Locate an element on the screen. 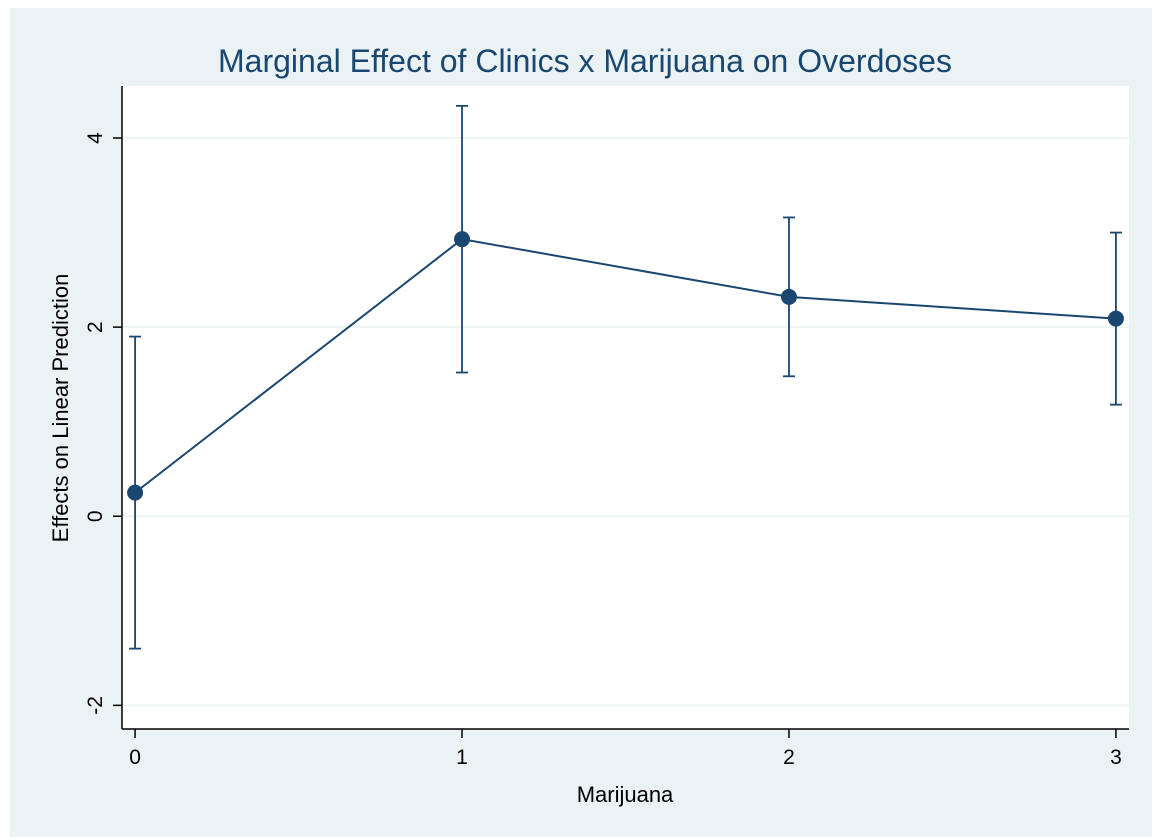  x-tick-label-2: 2 is located at coordinates (789, 757).